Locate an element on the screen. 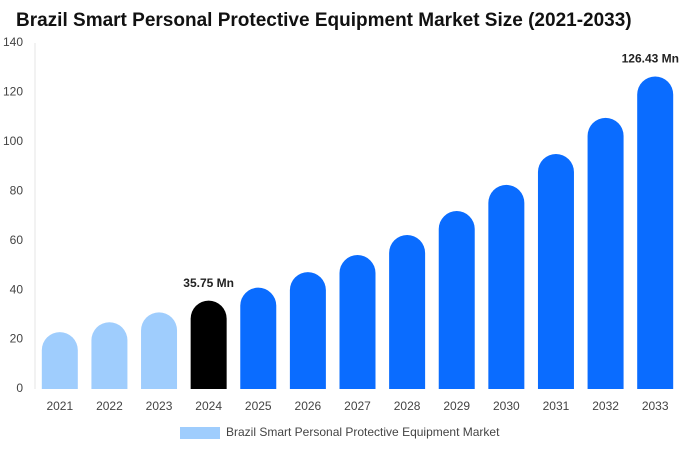 This screenshot has height=450, width=680. y-tick-label: 100 is located at coordinates (13, 141).